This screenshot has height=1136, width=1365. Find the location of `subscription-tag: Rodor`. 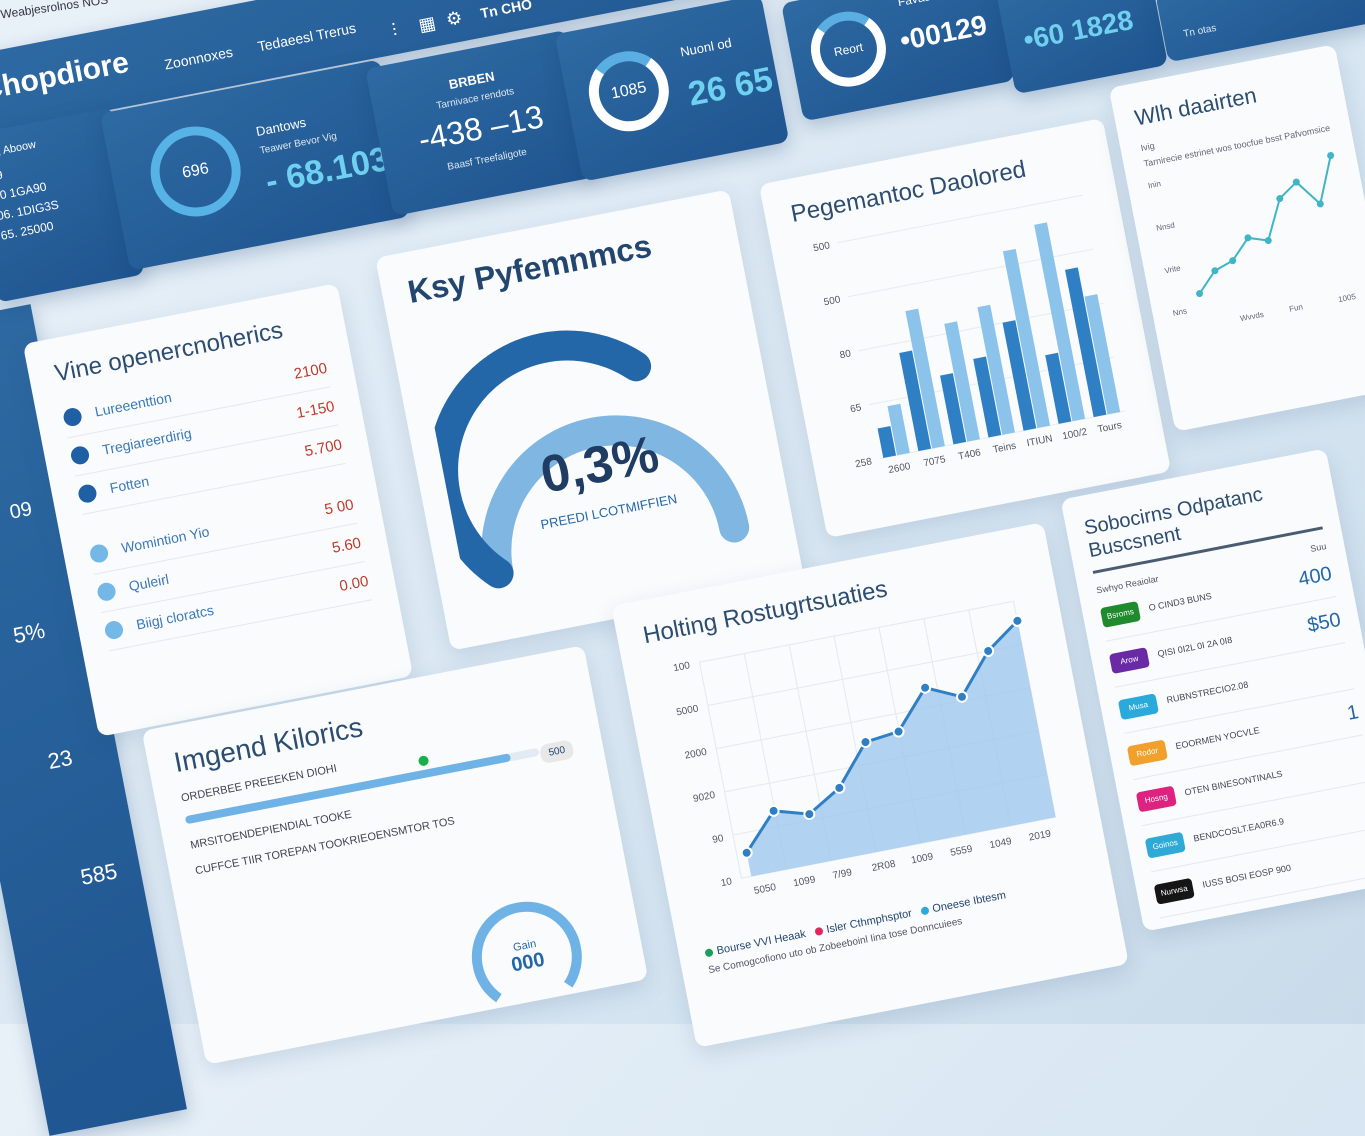

subscription-tag: Rodor is located at coordinates (1147, 753).